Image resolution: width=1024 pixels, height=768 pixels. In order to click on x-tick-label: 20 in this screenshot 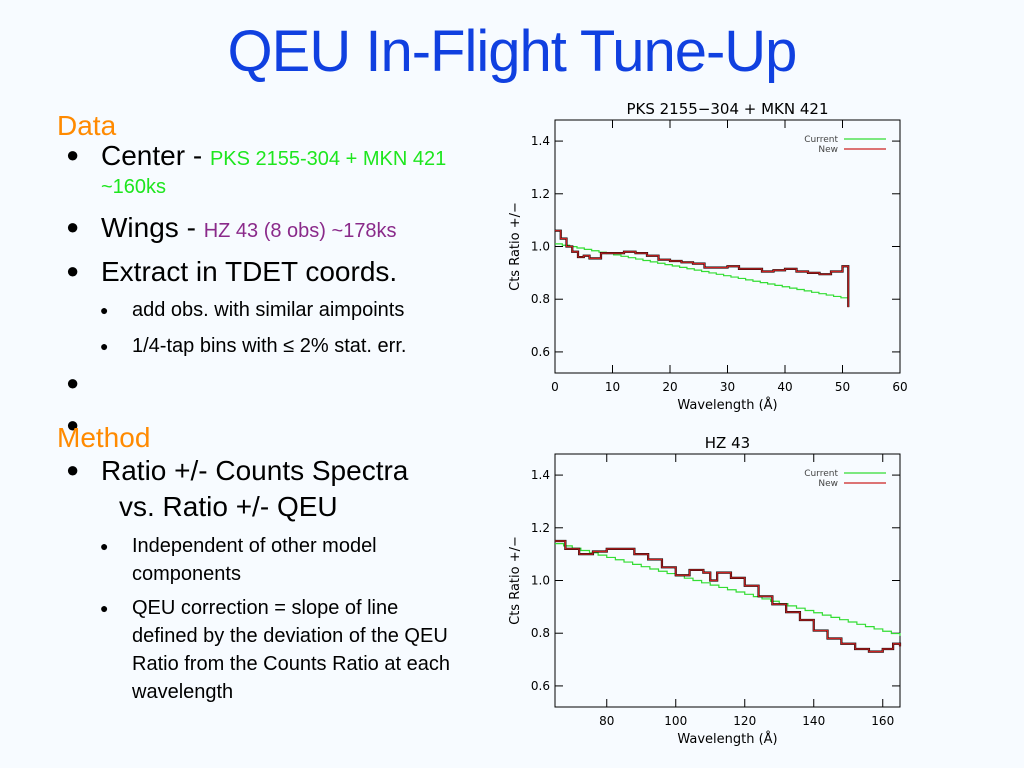, I will do `click(669, 387)`.